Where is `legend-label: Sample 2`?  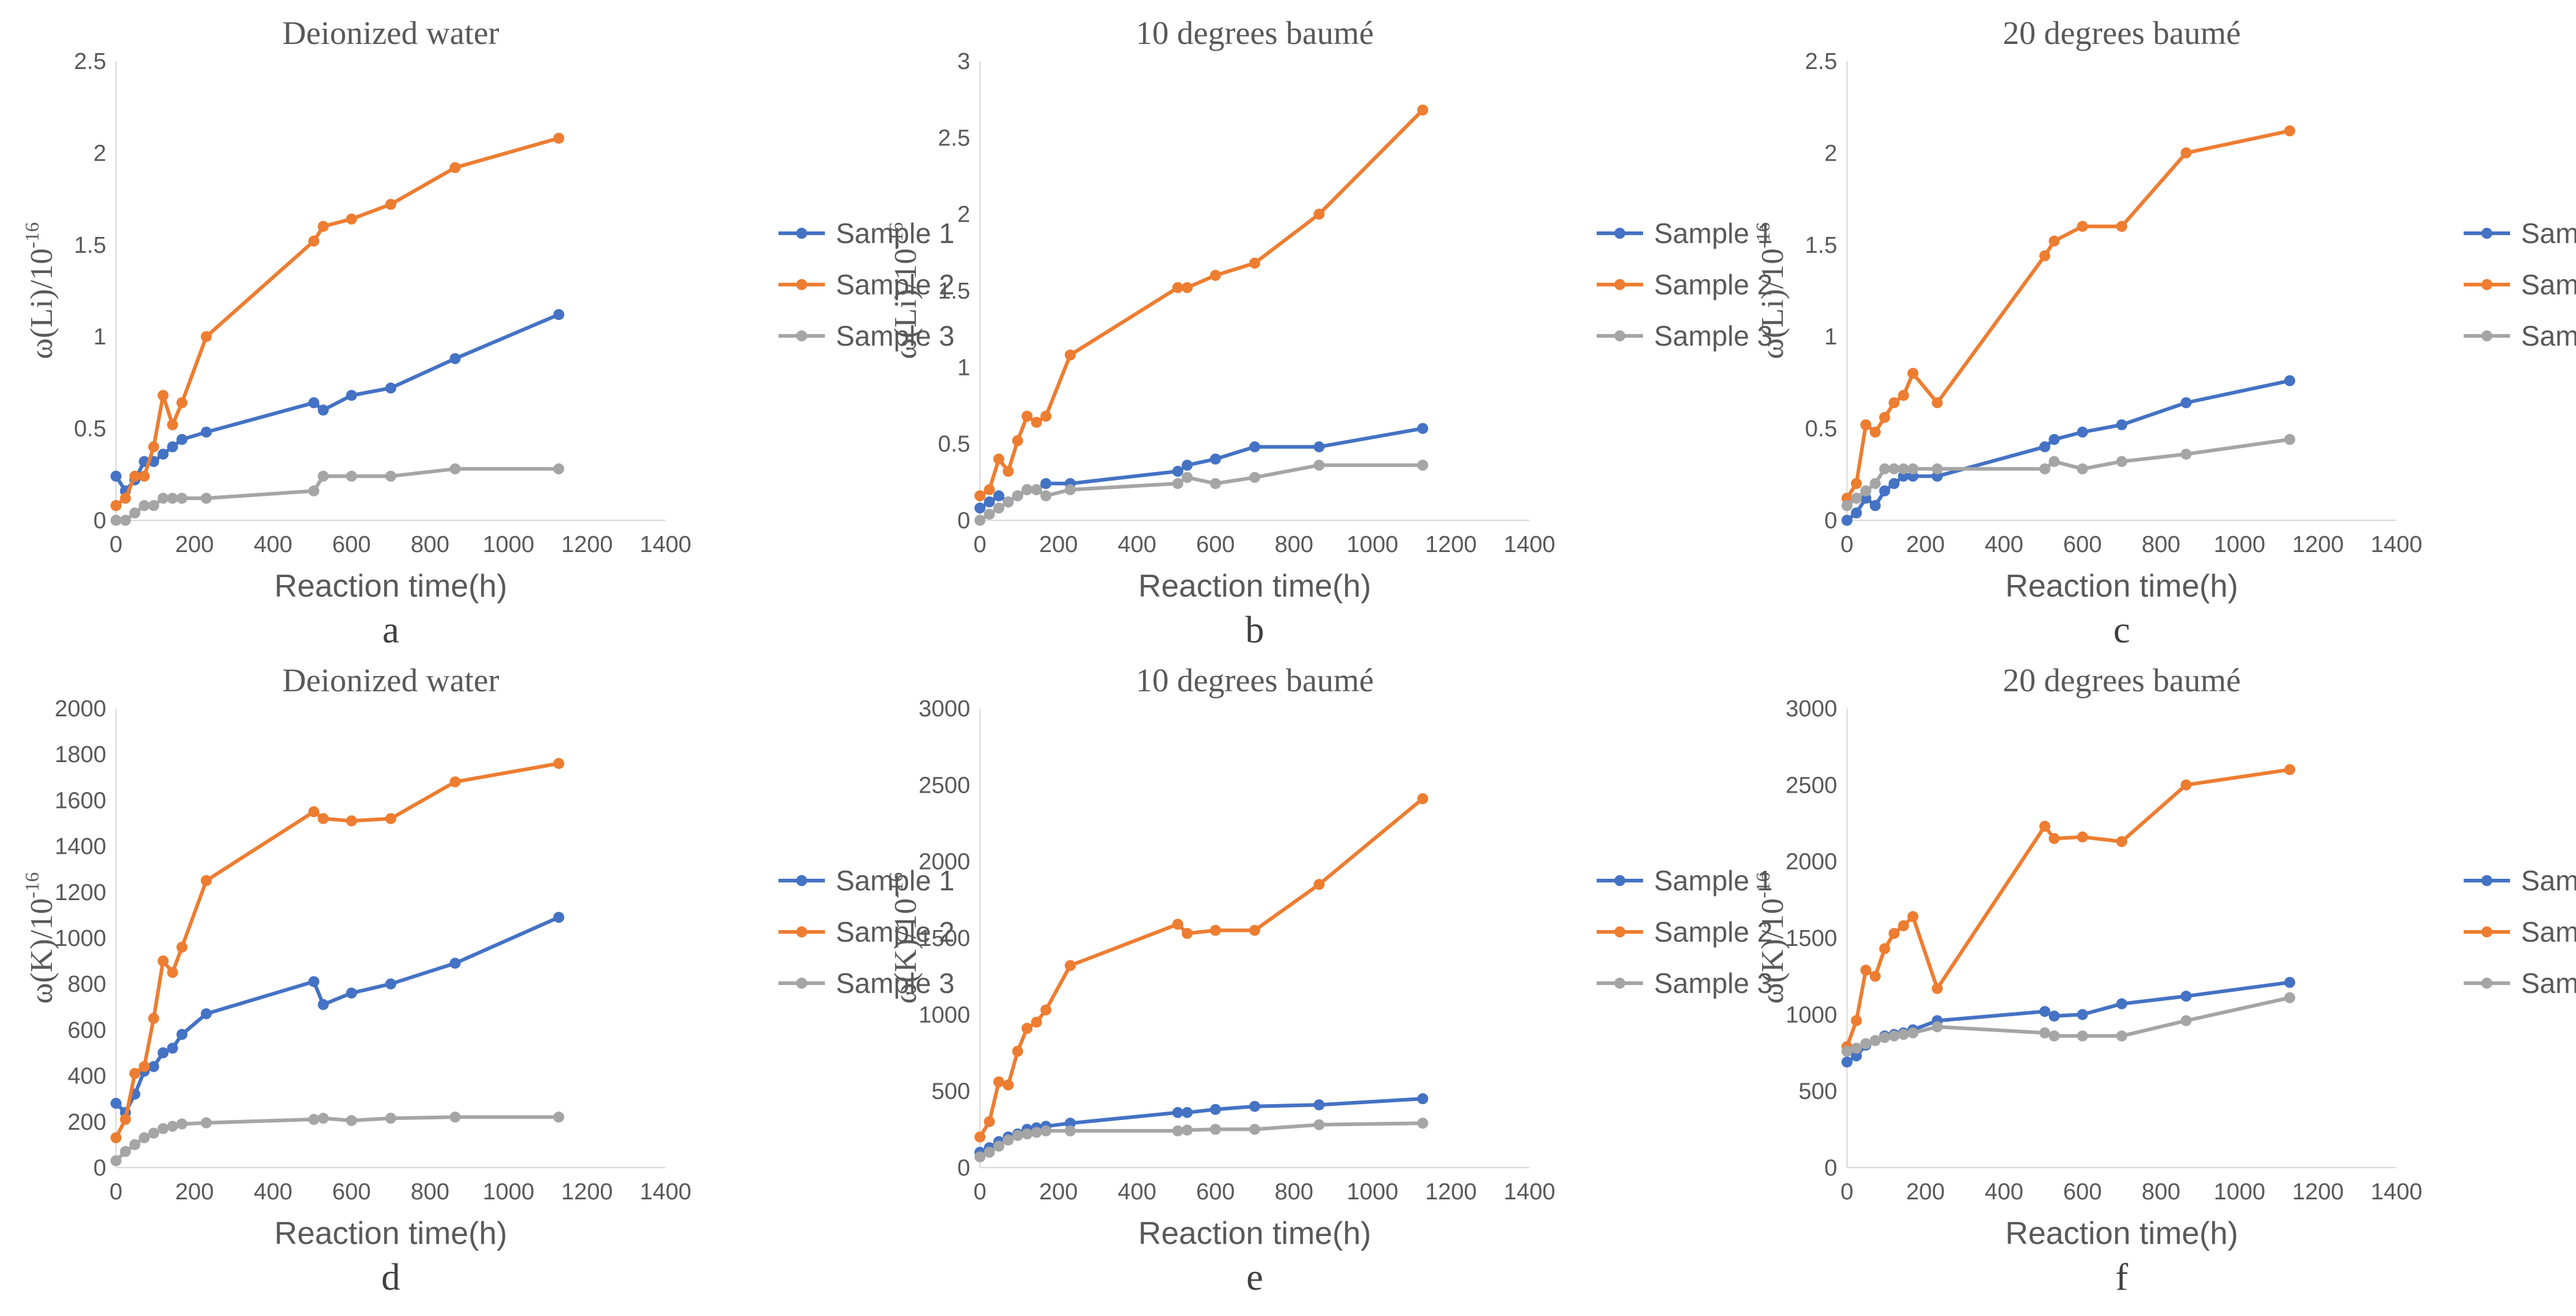 legend-label: Sample 2 is located at coordinates (1713, 284).